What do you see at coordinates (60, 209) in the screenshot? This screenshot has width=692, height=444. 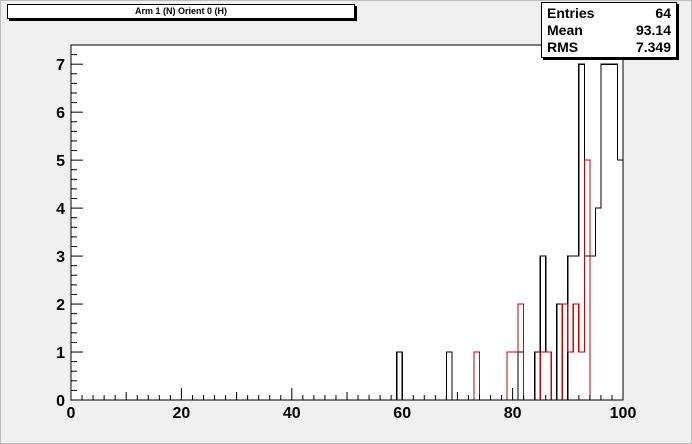 I see `y-tick-label: 4` at bounding box center [60, 209].